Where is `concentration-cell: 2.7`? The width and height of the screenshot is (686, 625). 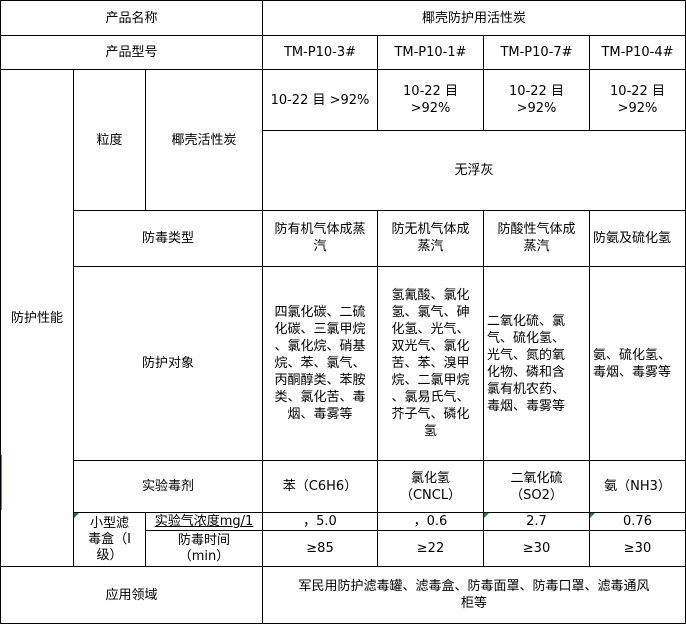
concentration-cell: 2.7 is located at coordinates (537, 522).